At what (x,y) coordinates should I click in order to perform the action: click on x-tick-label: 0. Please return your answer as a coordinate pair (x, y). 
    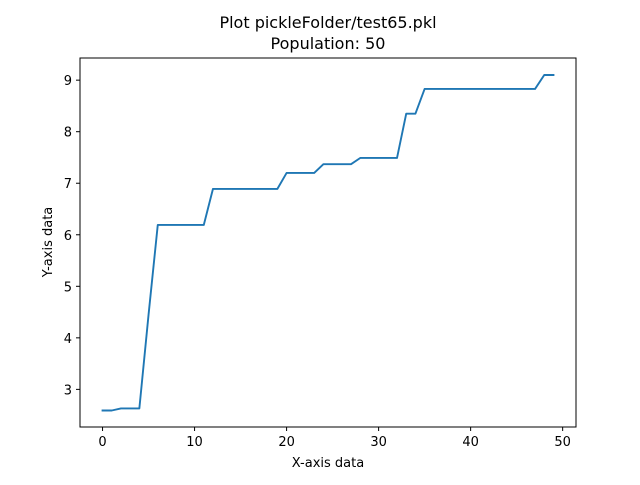
    Looking at the image, I should click on (102, 442).